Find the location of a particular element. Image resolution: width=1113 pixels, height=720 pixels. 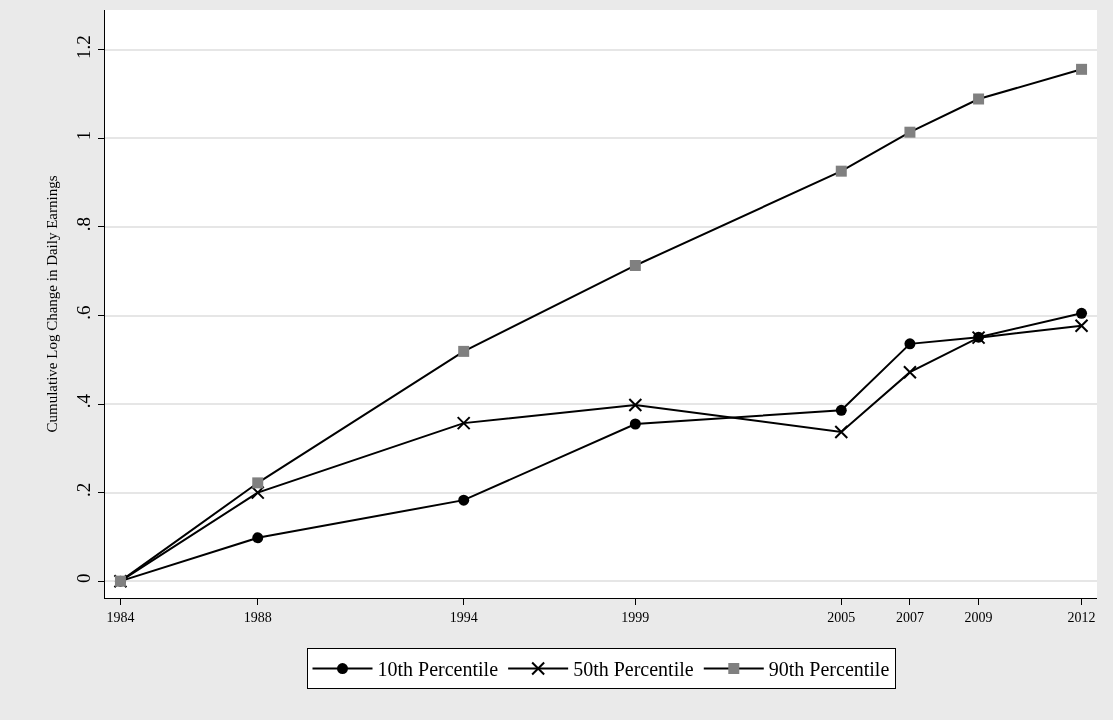

legend-label: 50th Percentile is located at coordinates (633, 669).